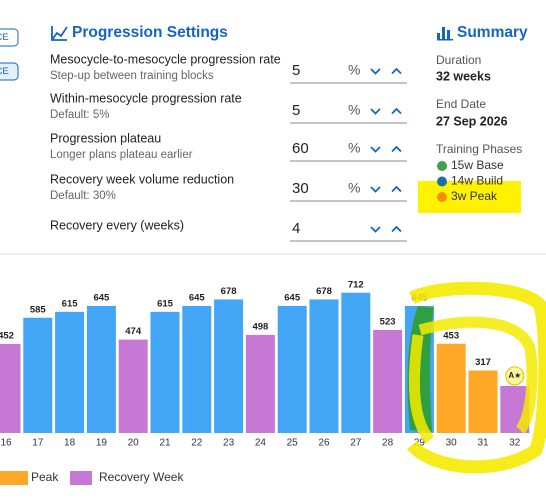 This screenshot has height=500, width=546. What do you see at coordinates (45, 477) in the screenshot?
I see `legend-label: Peak` at bounding box center [45, 477].